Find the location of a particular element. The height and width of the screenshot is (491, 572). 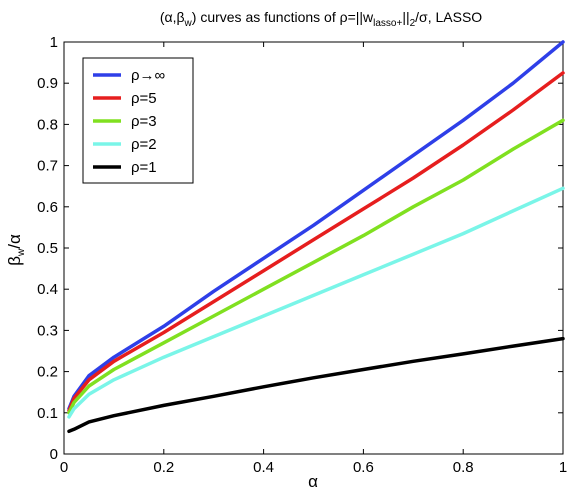

y-axis-label: βw/α is located at coordinates (16, 250).